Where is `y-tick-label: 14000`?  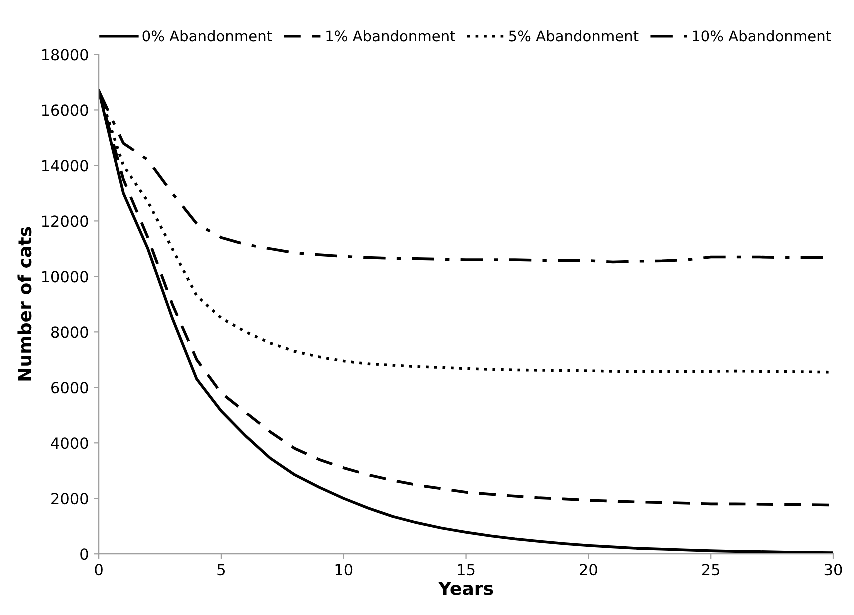 y-tick-label: 14000 is located at coordinates (65, 166).